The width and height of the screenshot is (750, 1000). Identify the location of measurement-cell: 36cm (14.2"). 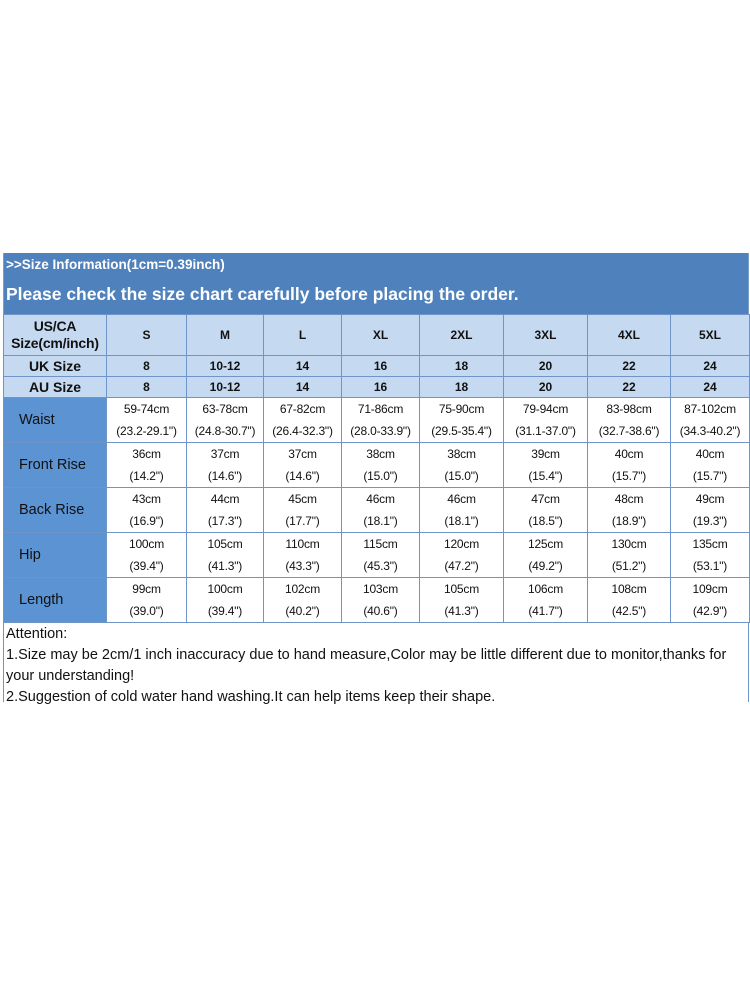
(146, 465).